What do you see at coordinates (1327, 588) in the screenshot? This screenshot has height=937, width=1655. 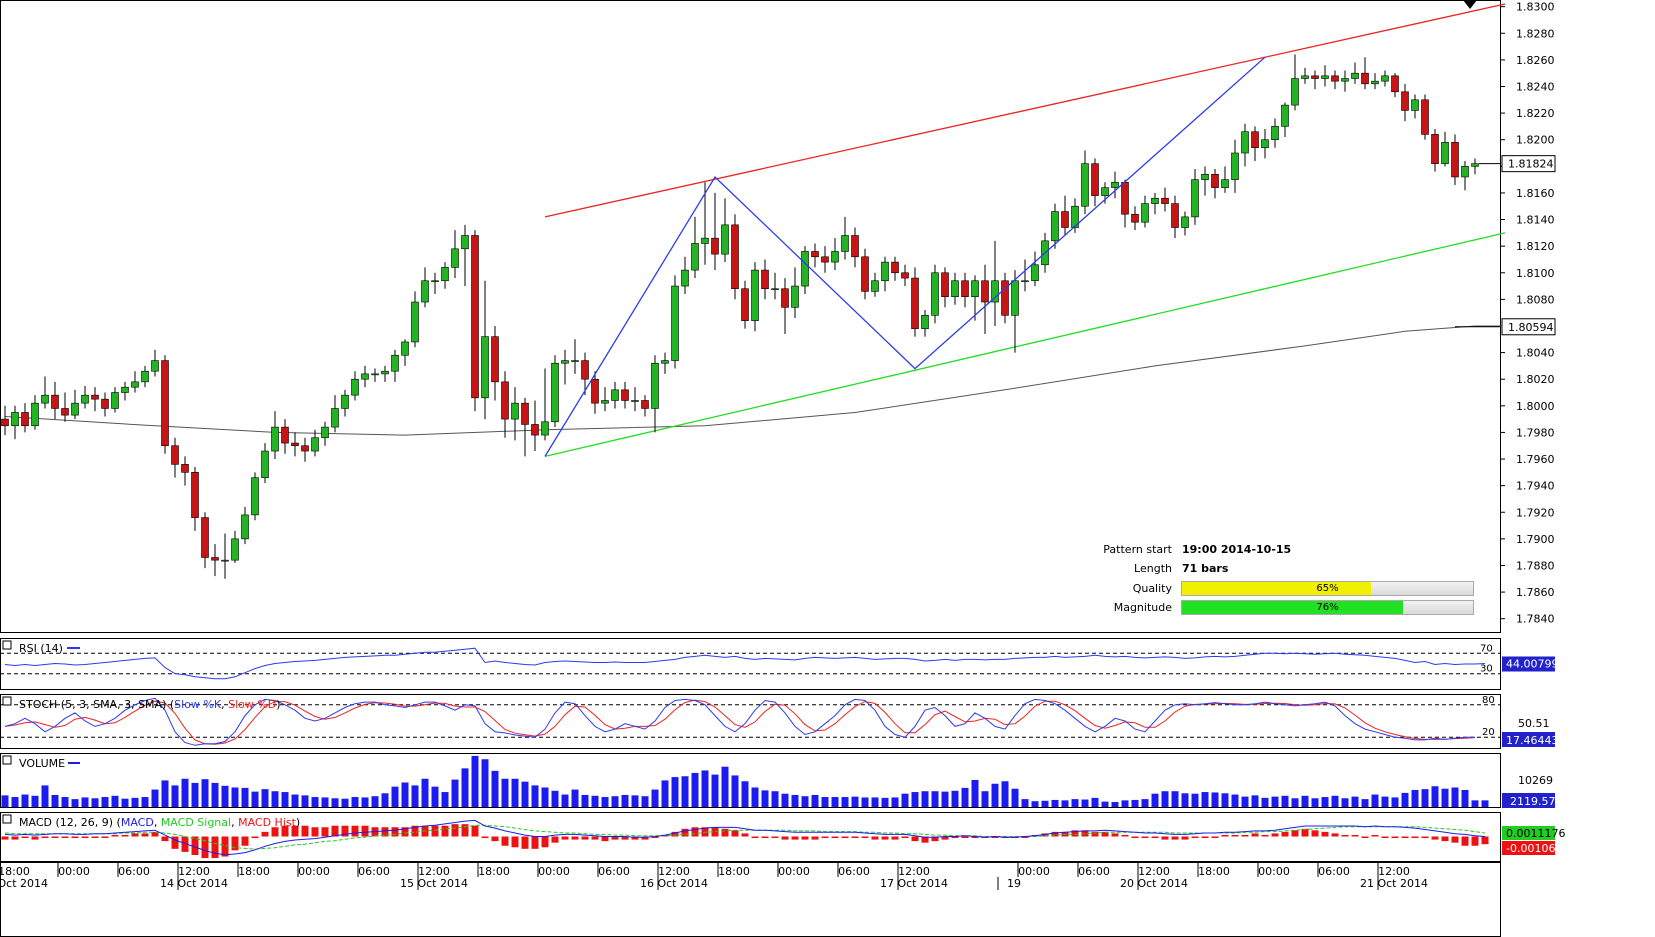 I see `quality-value: 65%` at bounding box center [1327, 588].